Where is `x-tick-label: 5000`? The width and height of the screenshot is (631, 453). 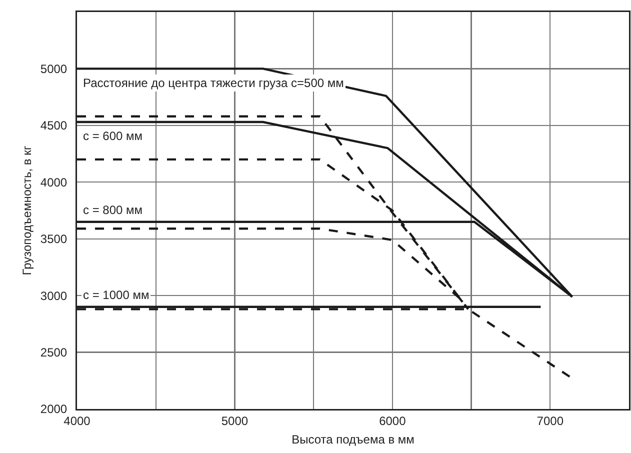 x-tick-label: 5000 is located at coordinates (234, 421).